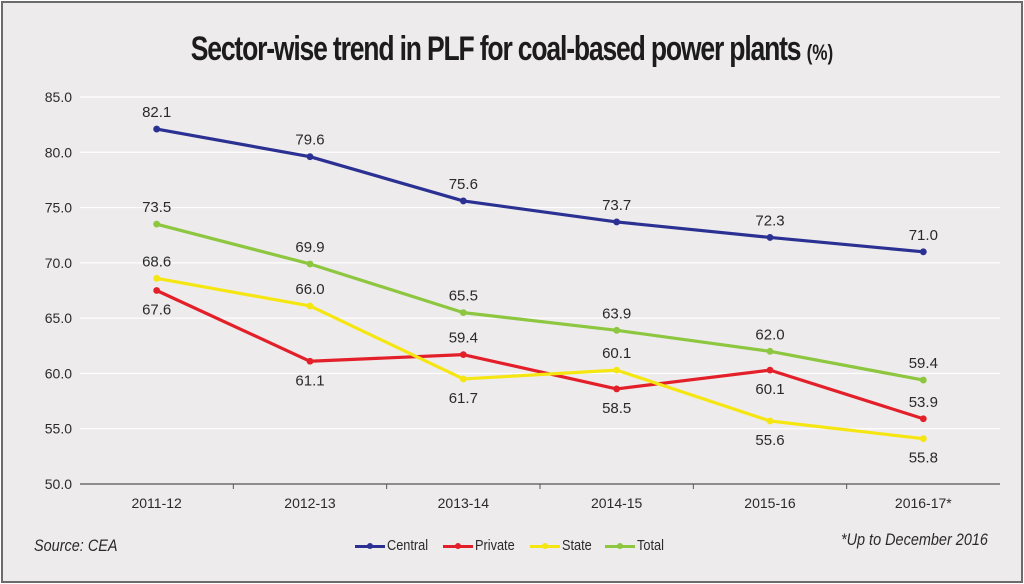 Image resolution: width=1024 pixels, height=584 pixels. Describe the element at coordinates (58, 290) in the screenshot. I see `y-axis: 50.0 55.0 60.0 65.0 70.0 75.0 80.0 85.0` at that location.